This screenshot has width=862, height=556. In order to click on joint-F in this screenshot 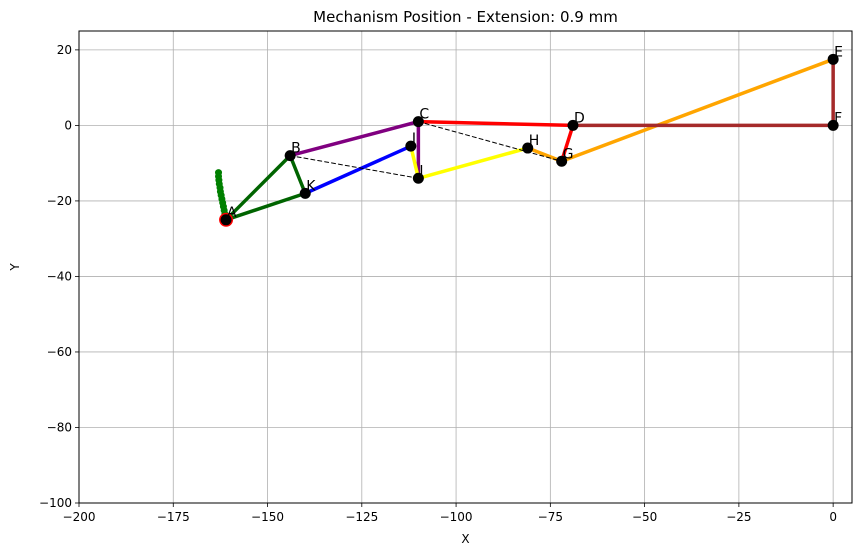, I will do `click(833, 125)`.